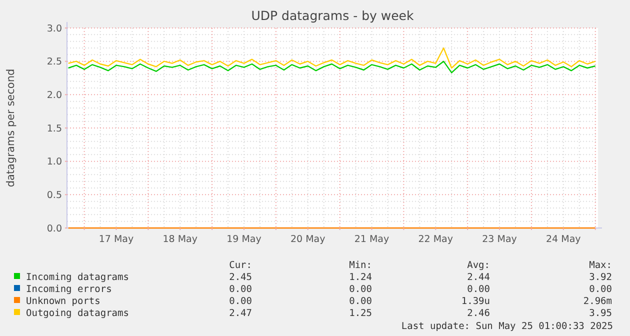  I want to click on x-tick-label: 21 May, so click(372, 239).